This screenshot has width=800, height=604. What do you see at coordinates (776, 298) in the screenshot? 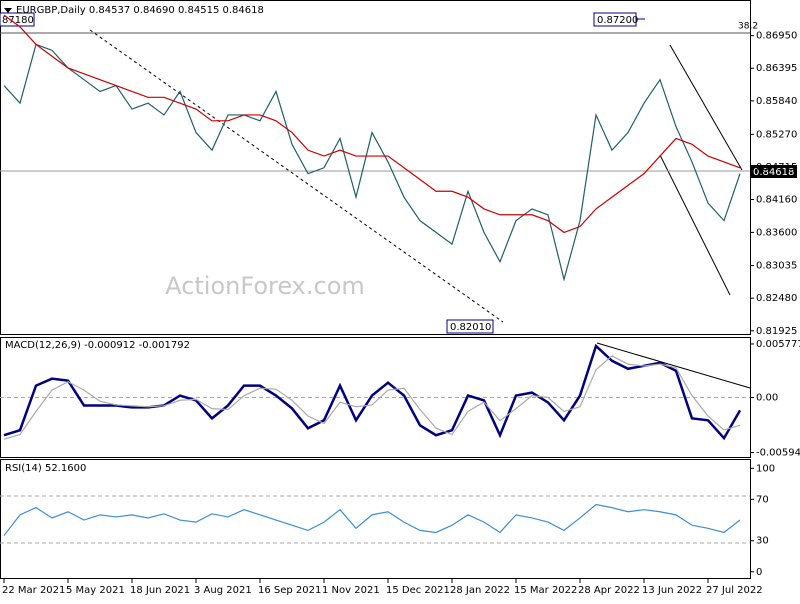
I see `y-tick-label: 0.82480` at bounding box center [776, 298].